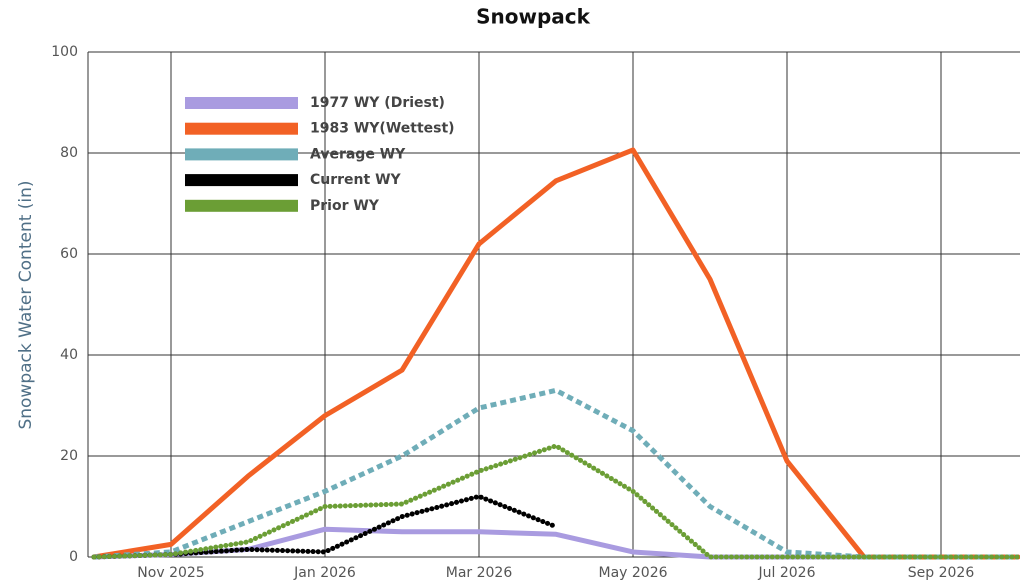 The image size is (1020, 585). What do you see at coordinates (382, 129) in the screenshot?
I see `legend-label: 1983 WY(Wettest)` at bounding box center [382, 129].